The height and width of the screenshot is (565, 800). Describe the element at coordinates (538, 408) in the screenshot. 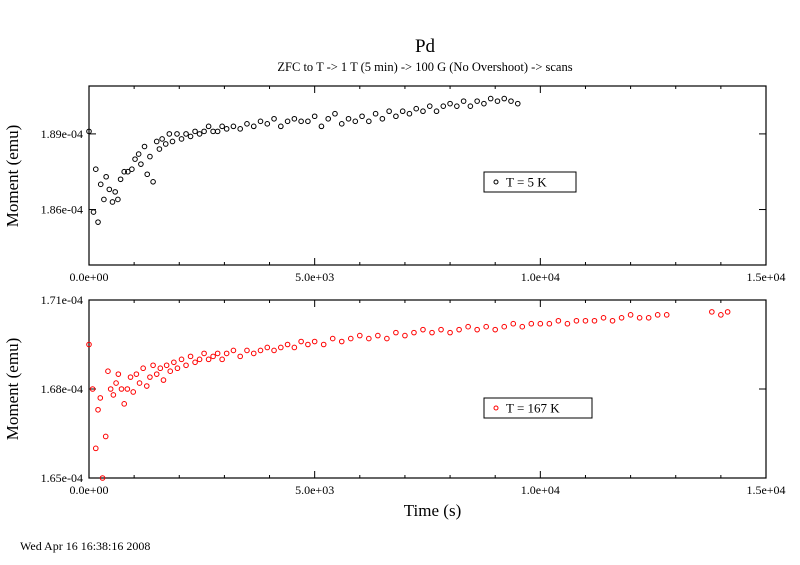

I see `legend-box` at that location.